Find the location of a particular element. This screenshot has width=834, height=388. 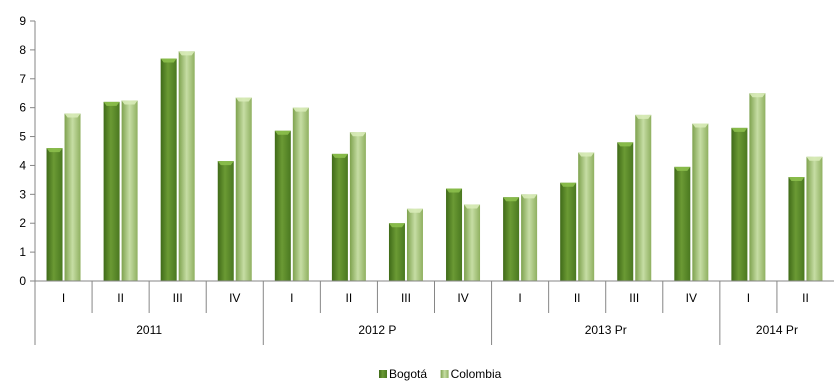

x-tick-label-year: 2014 Pr is located at coordinates (777, 330).